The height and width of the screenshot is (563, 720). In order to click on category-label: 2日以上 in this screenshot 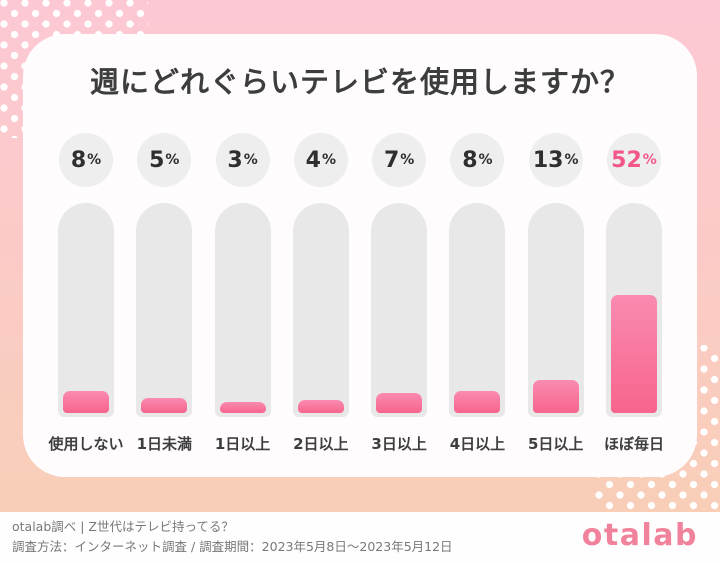, I will do `click(321, 444)`.